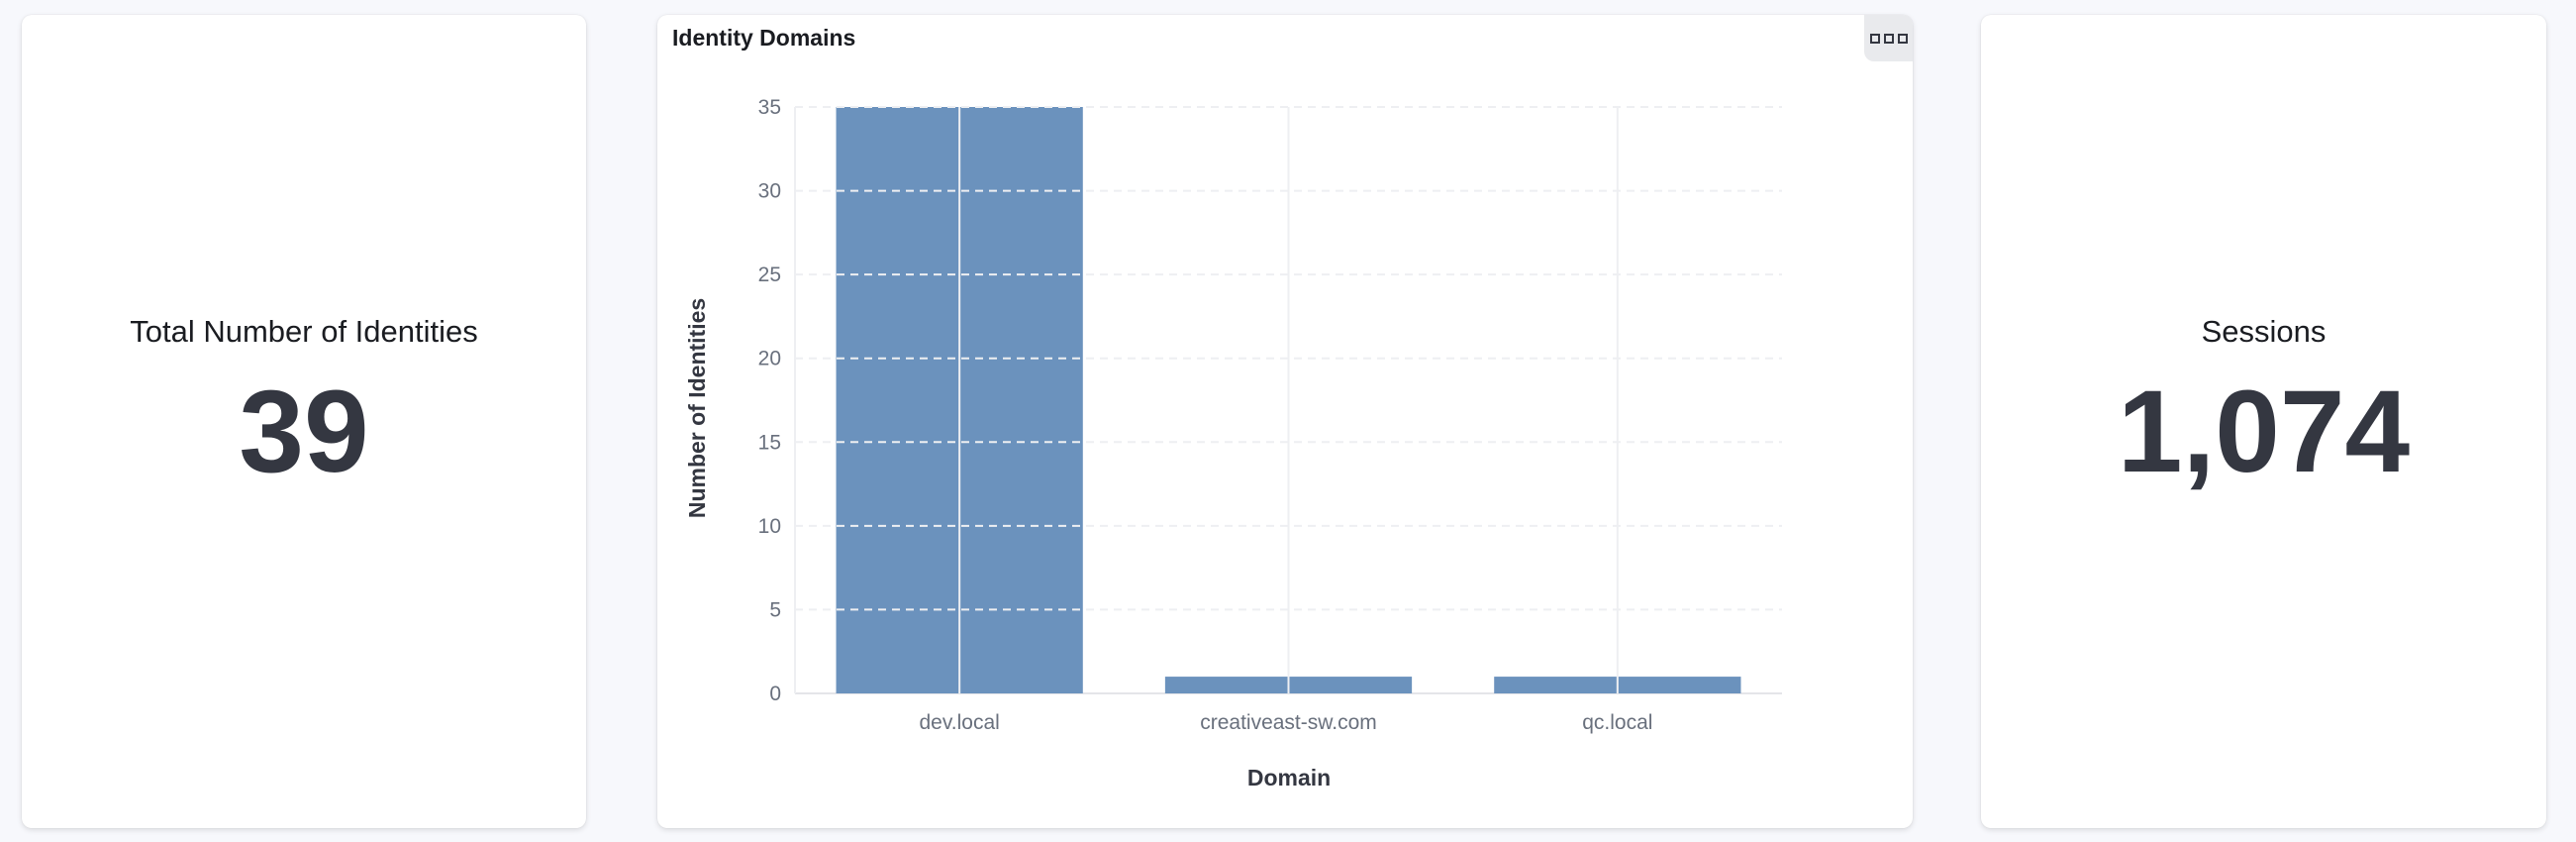  What do you see at coordinates (697, 408) in the screenshot?
I see `y-axis-title: Number of Identities` at bounding box center [697, 408].